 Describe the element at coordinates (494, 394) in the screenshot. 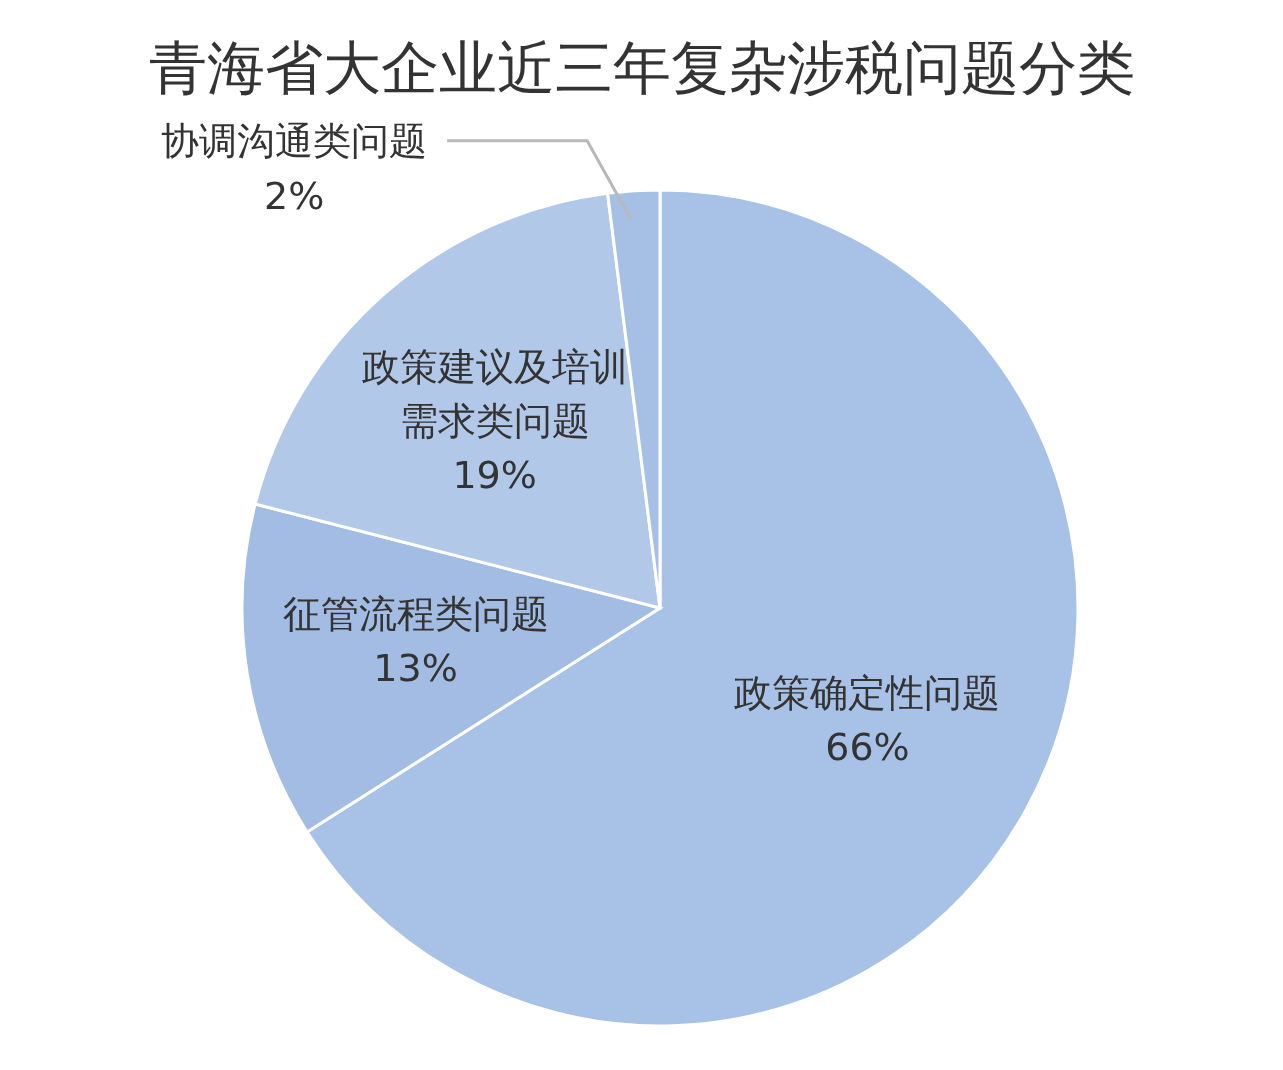

I see `slice-label: 政策建议及培训需求类问题` at that location.